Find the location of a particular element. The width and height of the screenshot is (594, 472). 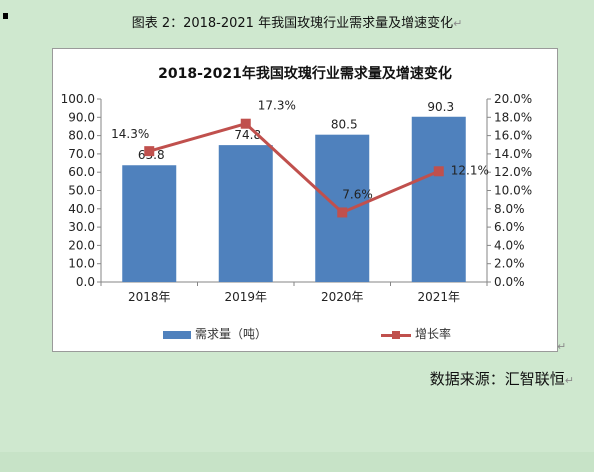

left-tick-label: 90.0 is located at coordinates (81, 117).